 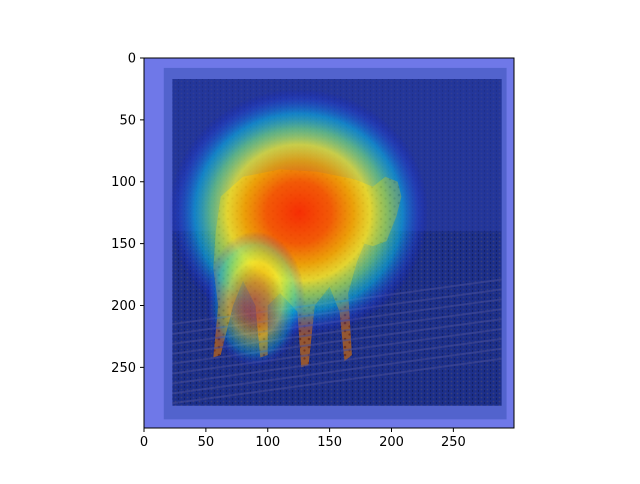 What do you see at coordinates (127, 120) in the screenshot?
I see `y-tick-label: 50` at bounding box center [127, 120].